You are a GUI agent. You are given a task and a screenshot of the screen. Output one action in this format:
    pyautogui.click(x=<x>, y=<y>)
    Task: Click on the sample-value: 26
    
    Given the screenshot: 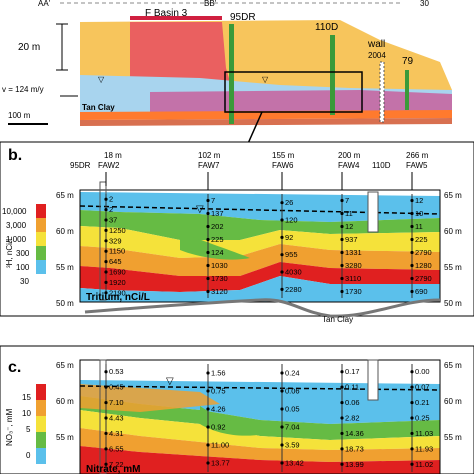 What is the action you would take?
    pyautogui.click(x=289, y=202)
    